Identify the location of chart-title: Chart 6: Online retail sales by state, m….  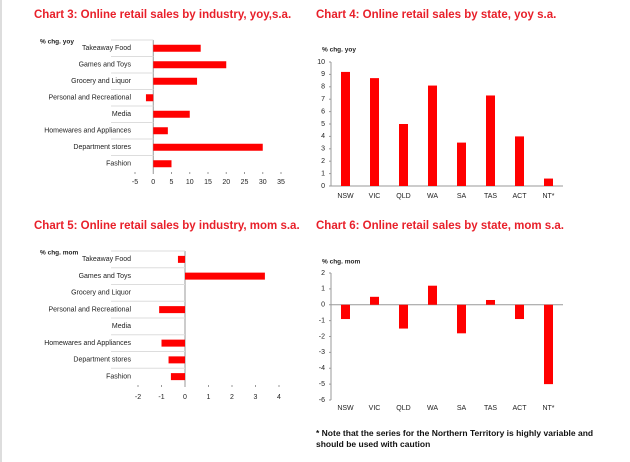
(440, 226).